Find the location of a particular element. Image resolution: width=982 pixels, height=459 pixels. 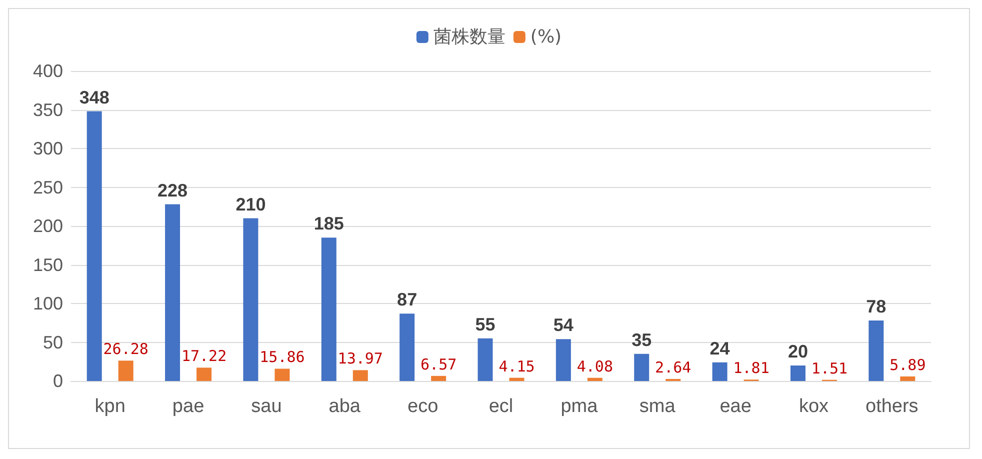

y-tick-label: 250 is located at coordinates (47, 187).